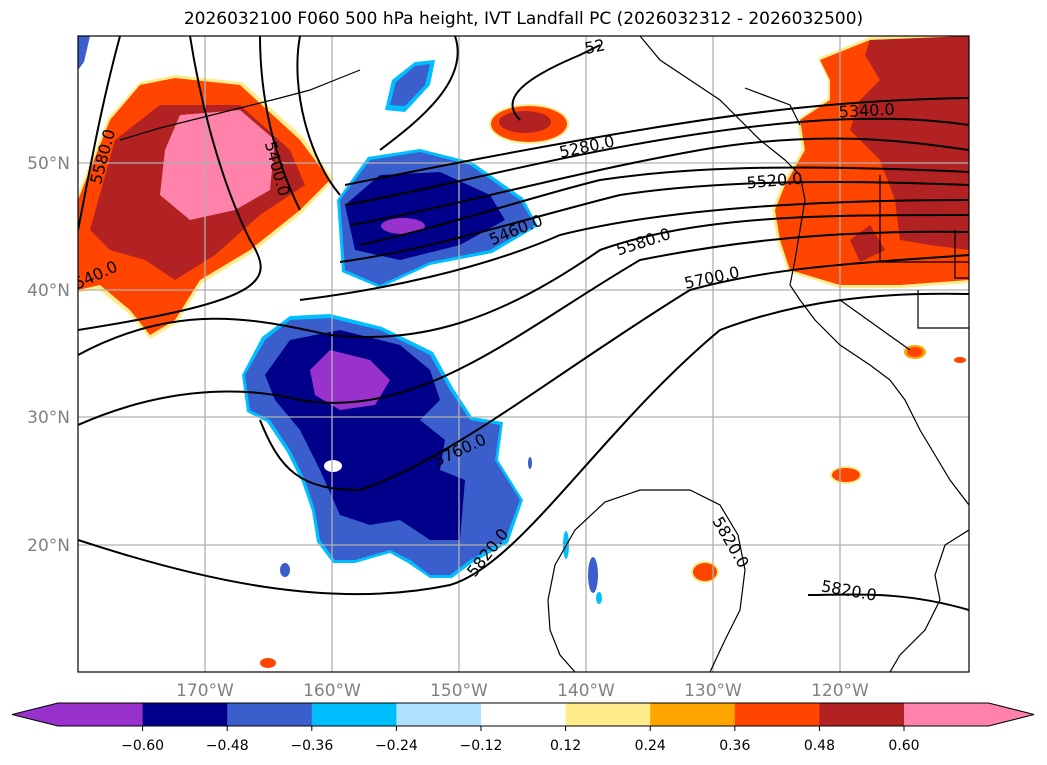  Describe the element at coordinates (48, 546) in the screenshot. I see `lat-label: 20°N` at that location.